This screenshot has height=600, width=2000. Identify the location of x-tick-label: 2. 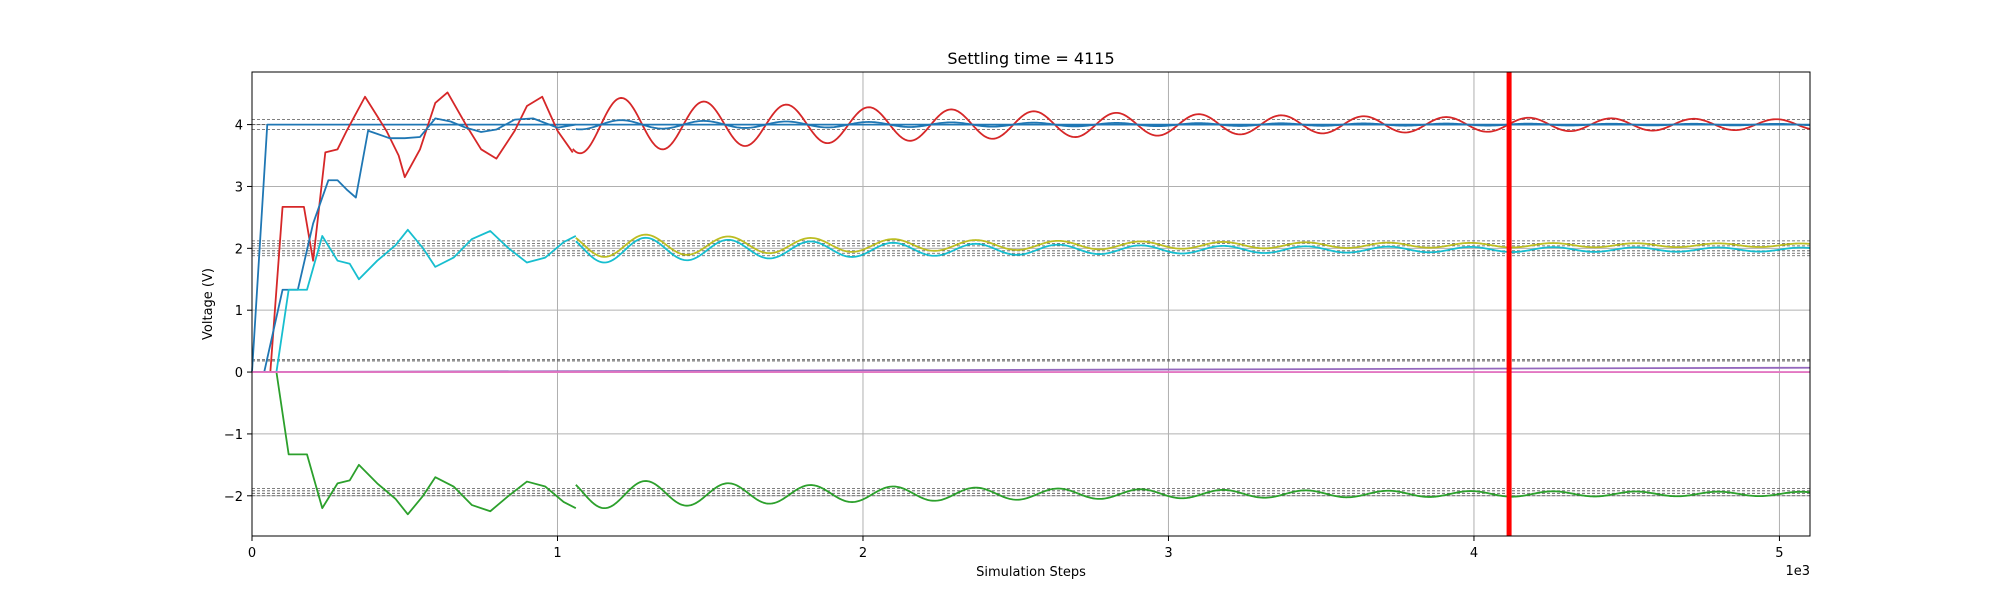
(863, 553).